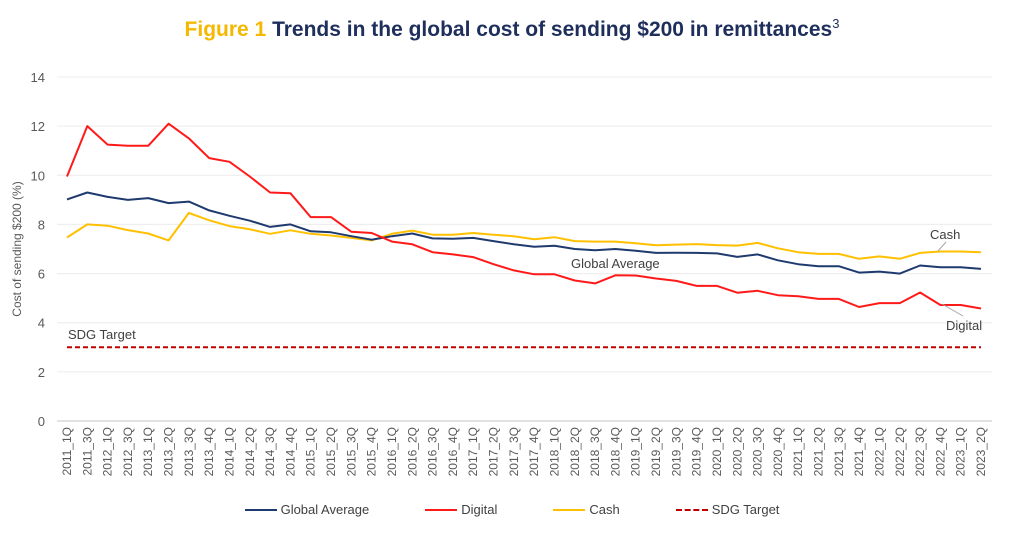 This screenshot has width=1024, height=533. What do you see at coordinates (87, 451) in the screenshot?
I see `x-tick-label: 2011_3Q` at bounding box center [87, 451].